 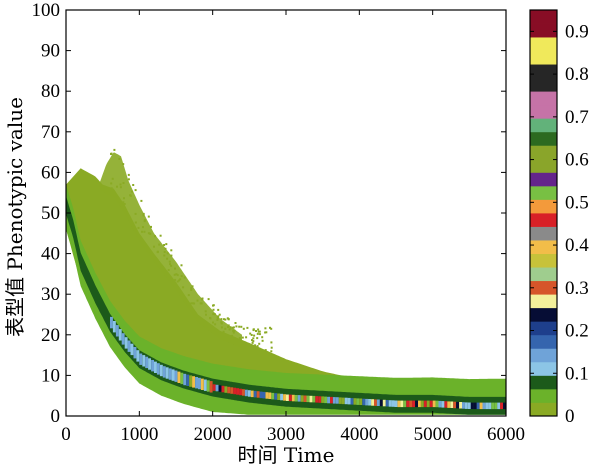 I want to click on x-tick-label: 6000, so click(x=506, y=434).